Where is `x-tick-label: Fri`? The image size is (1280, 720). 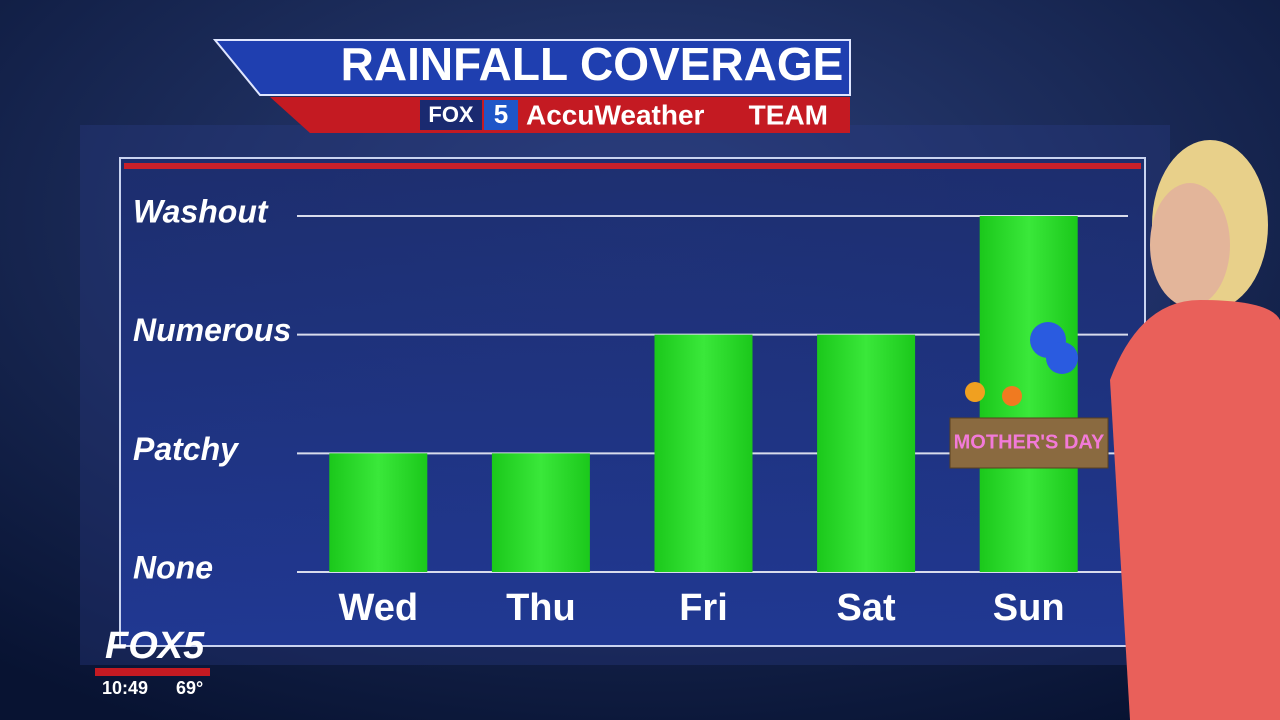
x-tick-label: Fri is located at coordinates (703, 608).